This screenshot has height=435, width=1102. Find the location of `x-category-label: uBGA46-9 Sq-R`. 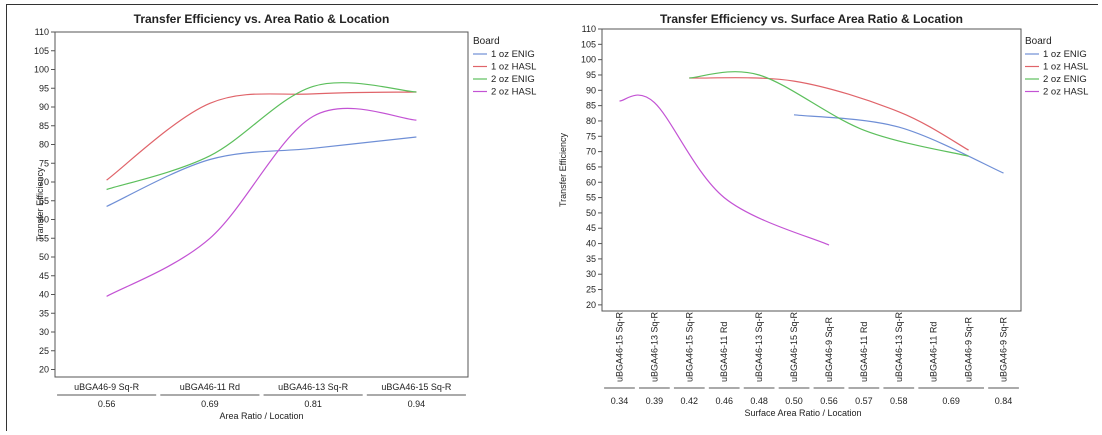

x-category-label: uBGA46-9 Sq-R is located at coordinates (107, 387).